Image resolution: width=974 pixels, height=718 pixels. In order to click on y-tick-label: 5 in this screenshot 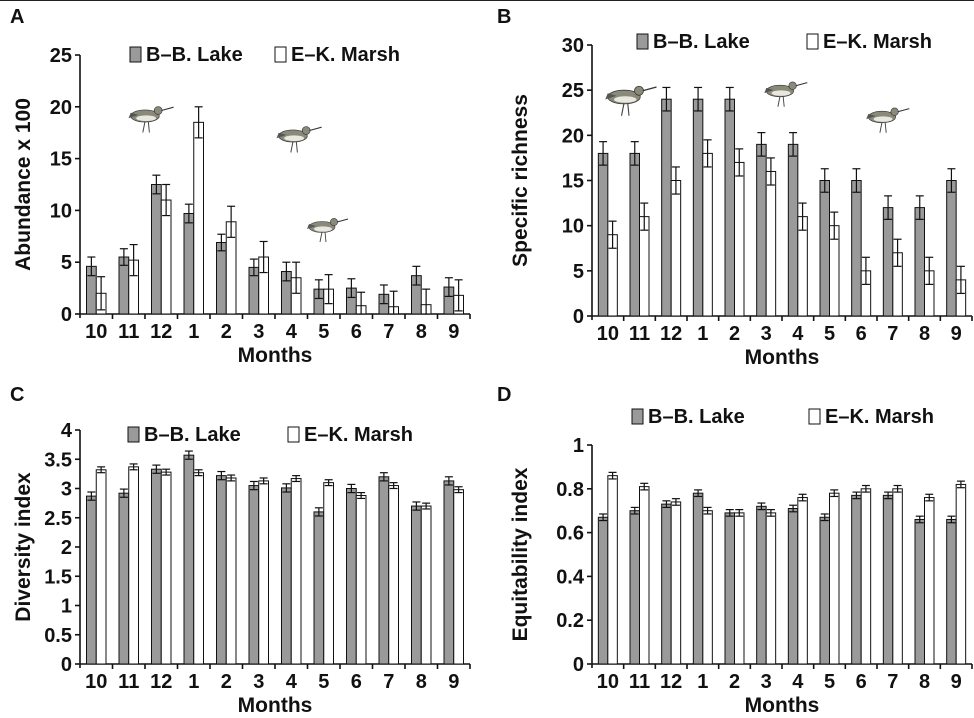, I will do `click(578, 272)`.